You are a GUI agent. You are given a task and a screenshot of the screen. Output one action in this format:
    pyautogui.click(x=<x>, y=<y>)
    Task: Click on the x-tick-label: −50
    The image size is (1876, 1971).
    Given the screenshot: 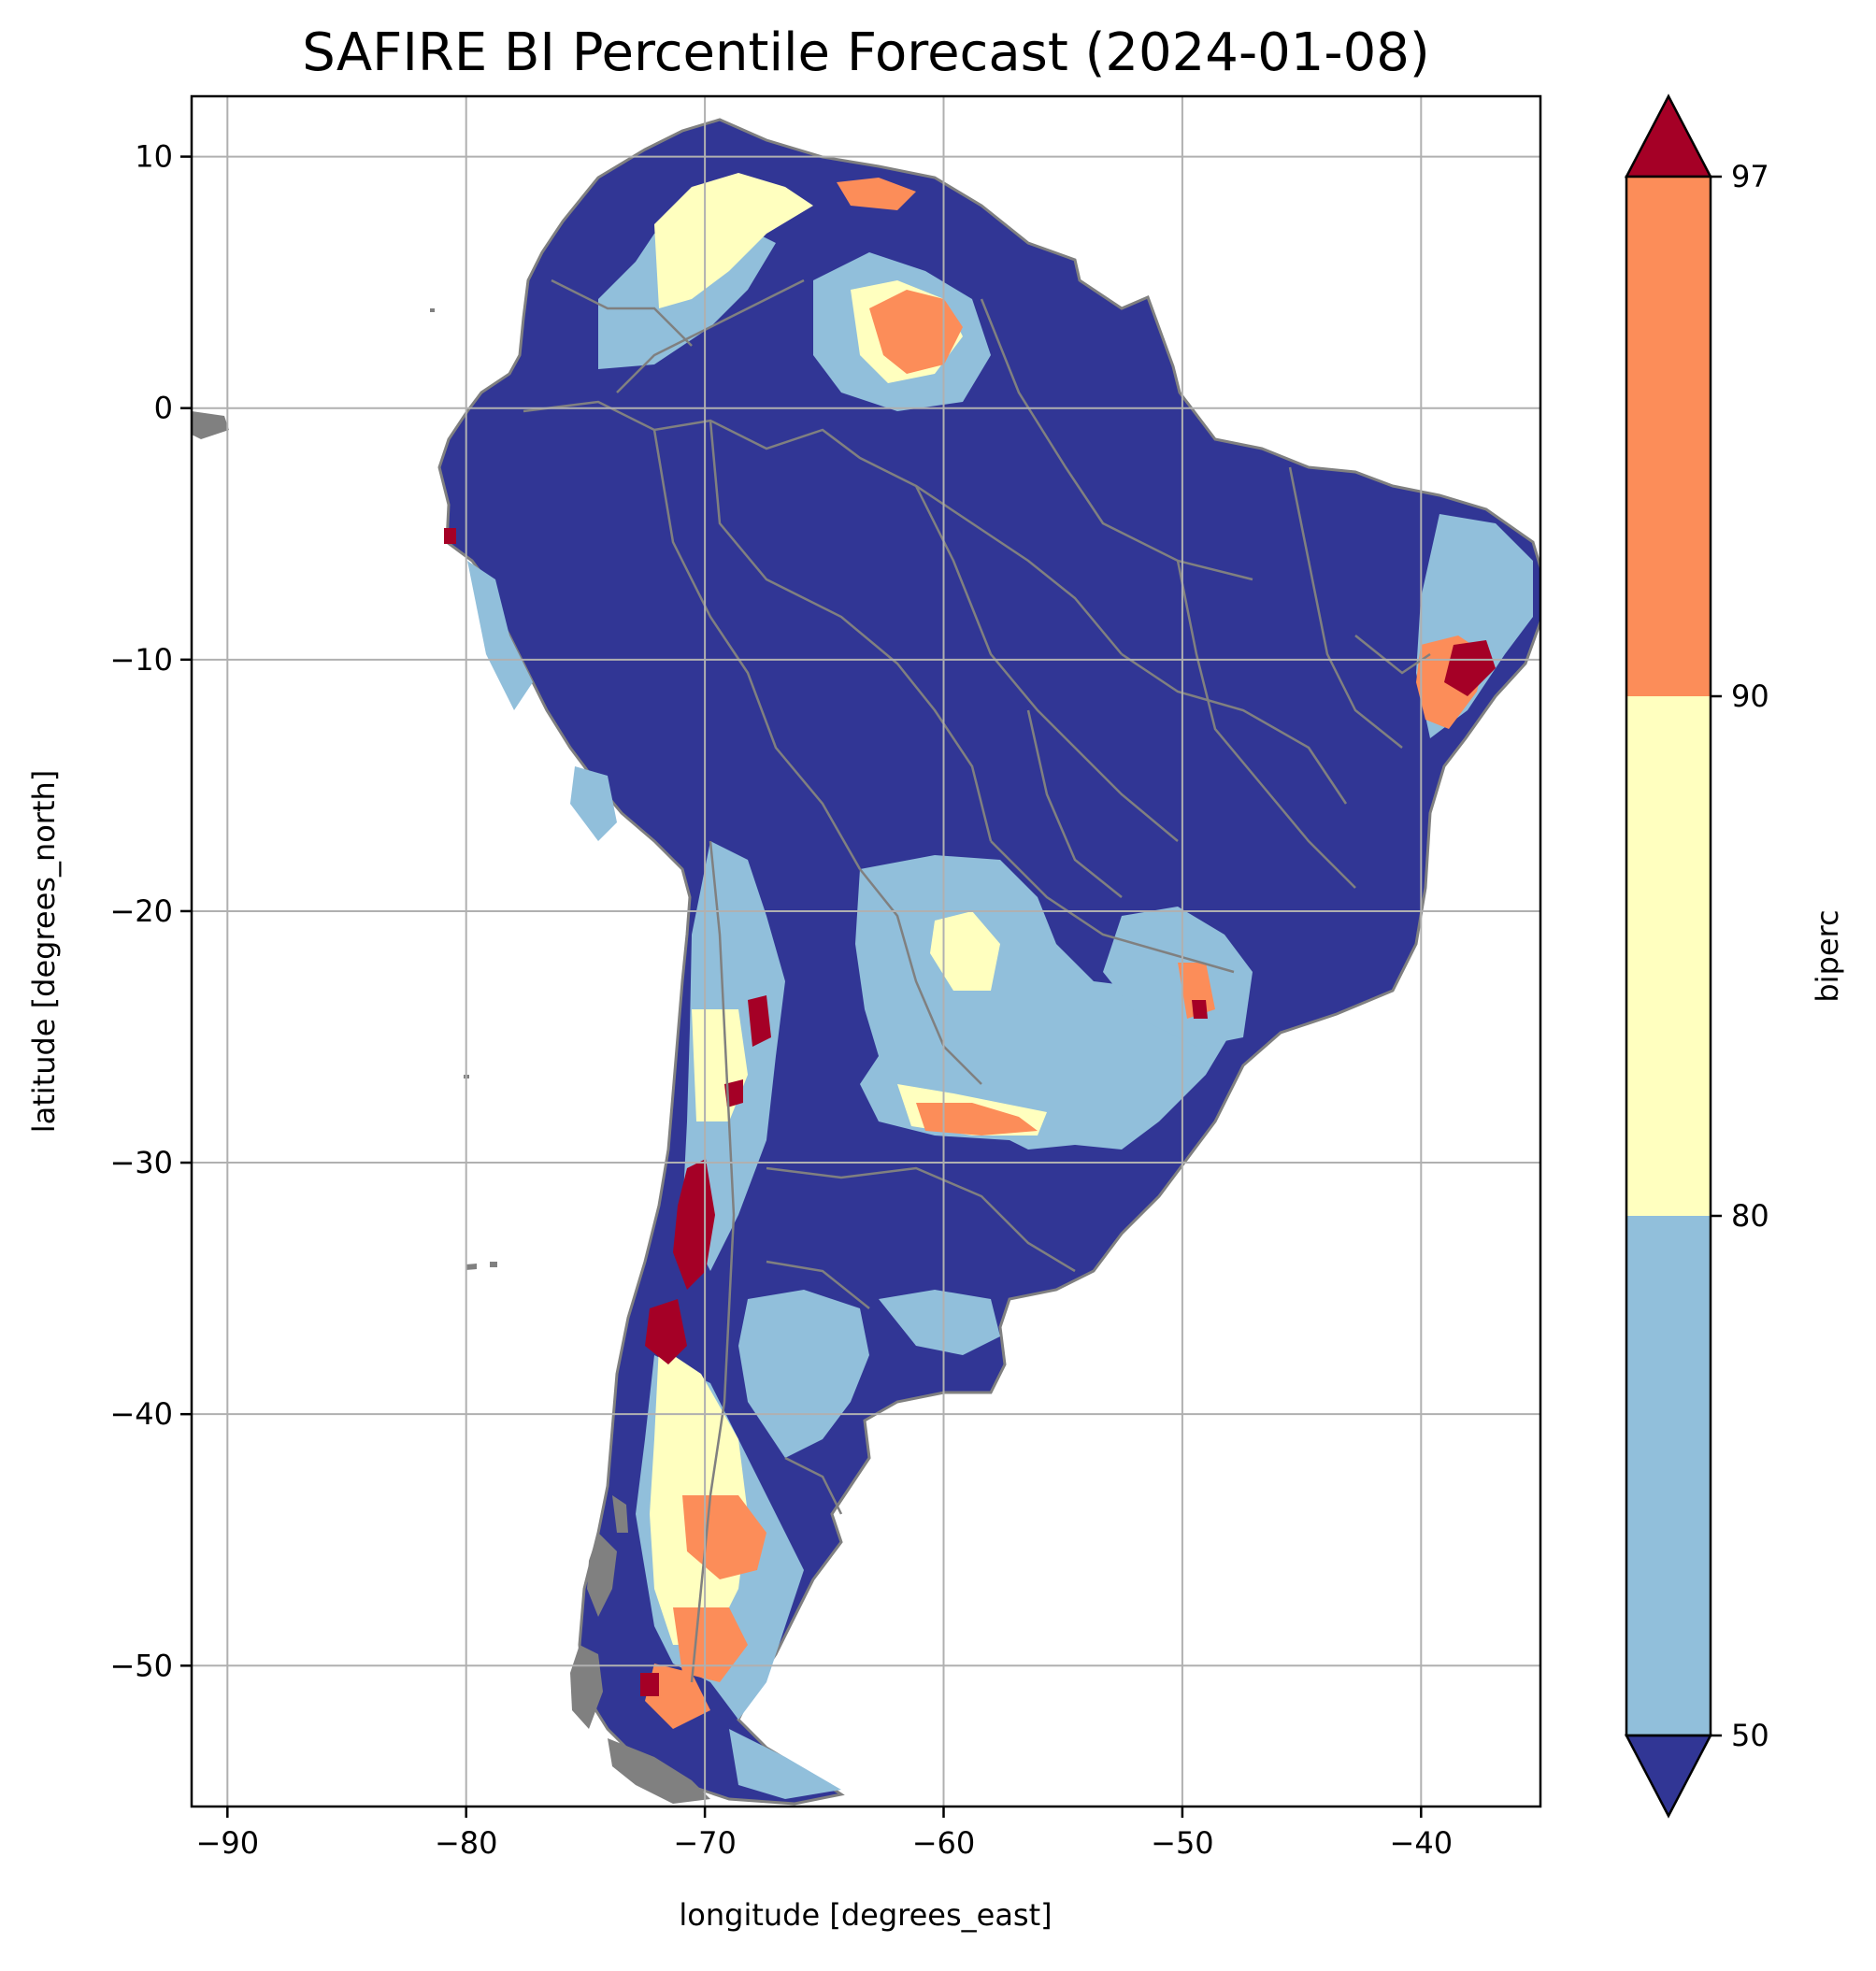 What is the action you would take?
    pyautogui.click(x=1182, y=1843)
    